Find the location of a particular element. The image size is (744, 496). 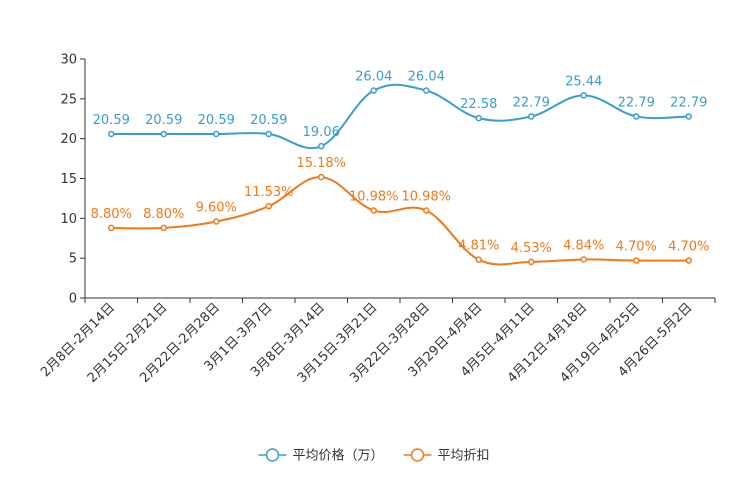

data-label: 22.58 is located at coordinates (478, 104).